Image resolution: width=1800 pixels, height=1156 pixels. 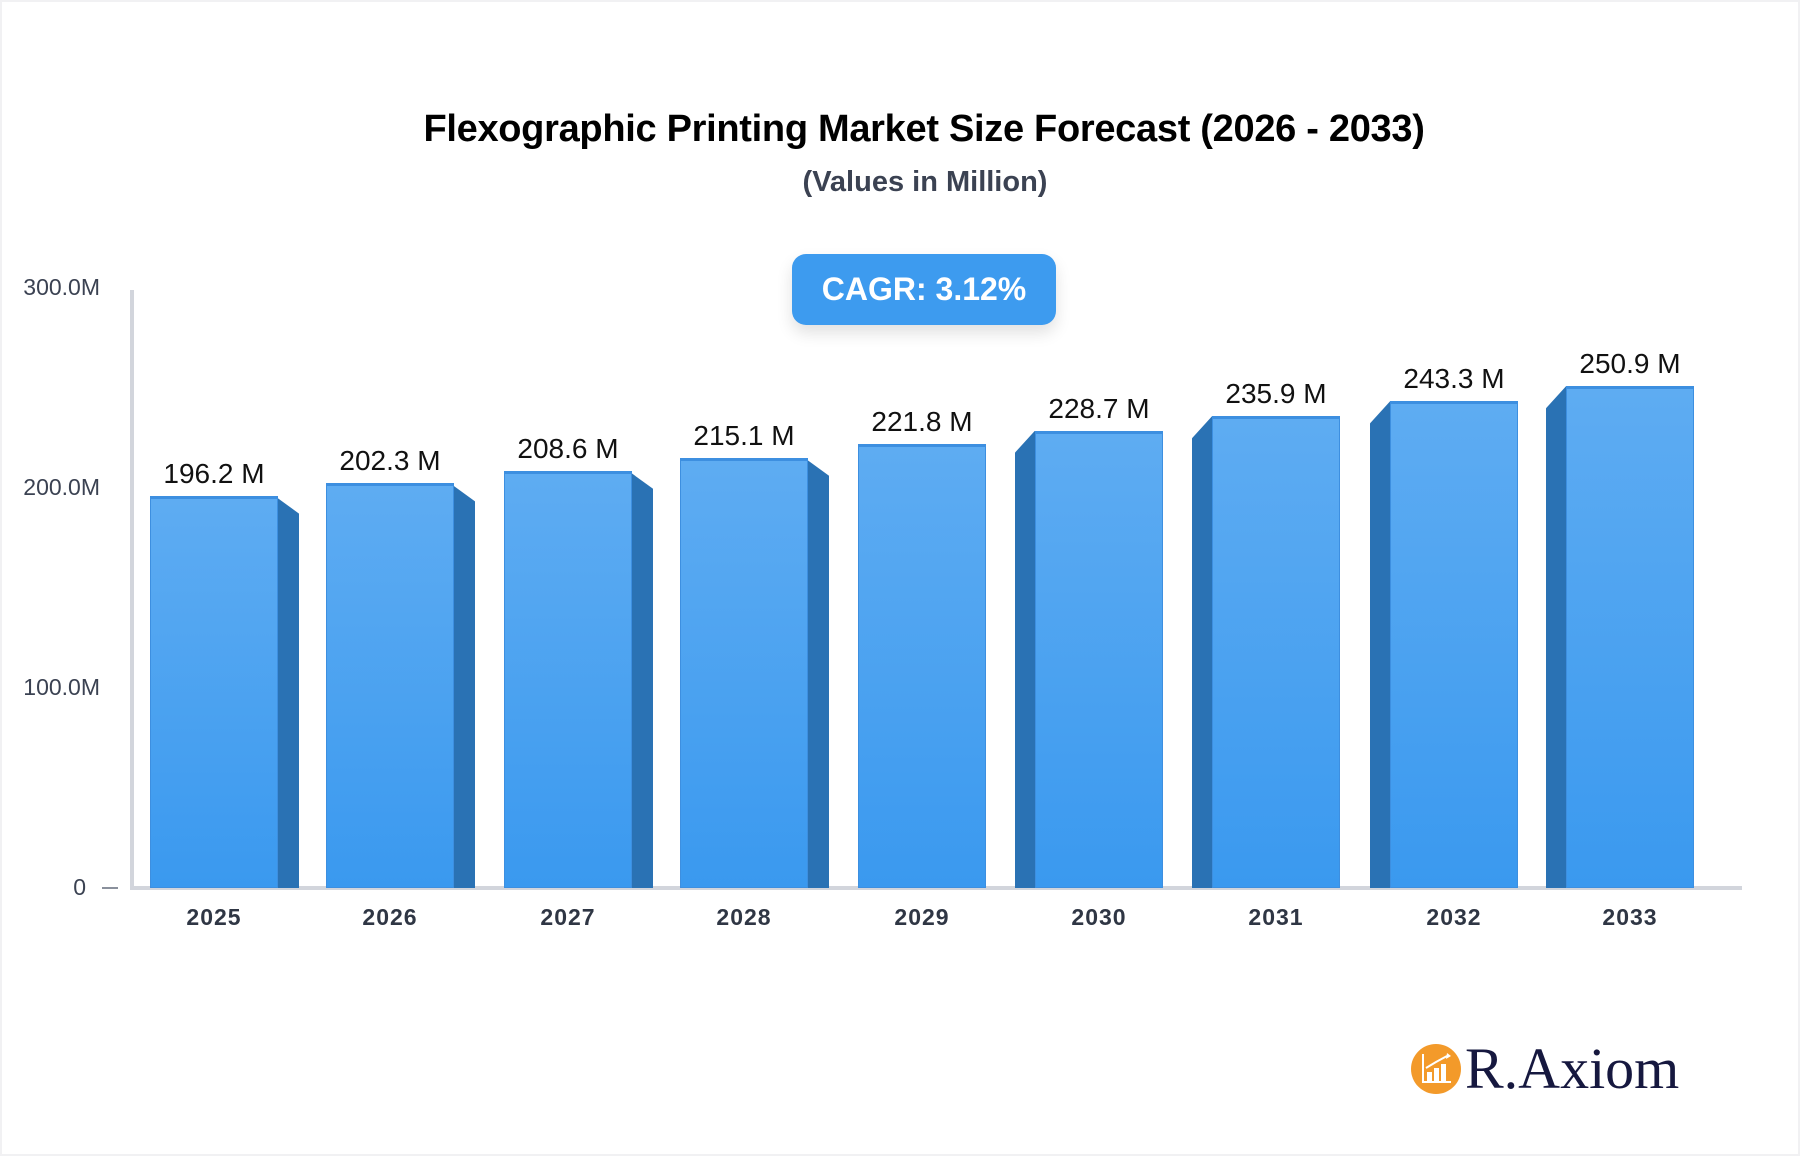 I want to click on x-axis-label: 2032, so click(x=1454, y=917).